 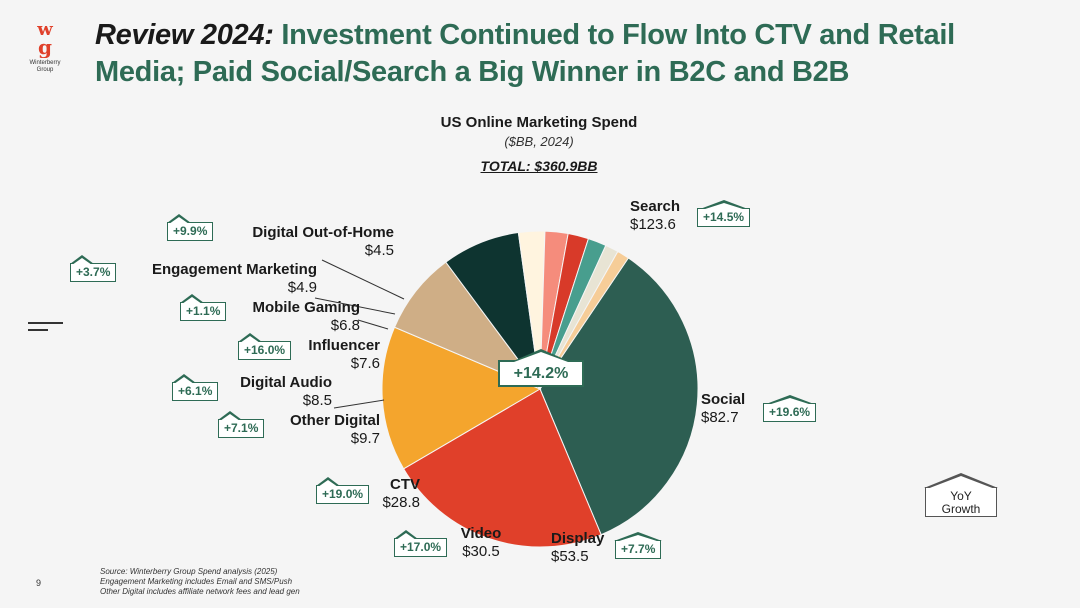 I want to click on svg-text: w, so click(x=44, y=29).